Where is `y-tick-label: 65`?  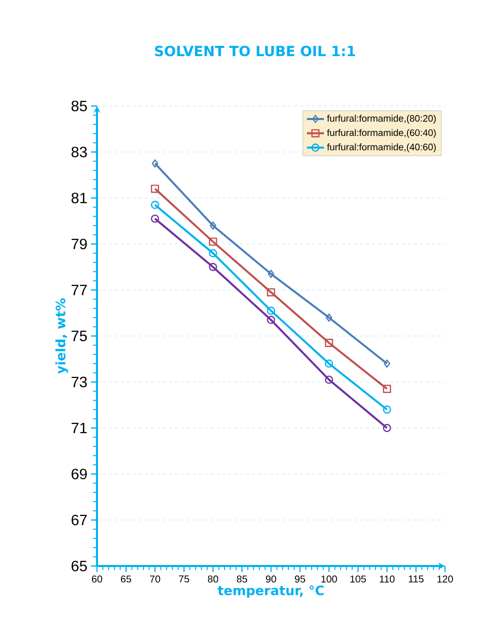 y-tick-label: 65 is located at coordinates (79, 566).